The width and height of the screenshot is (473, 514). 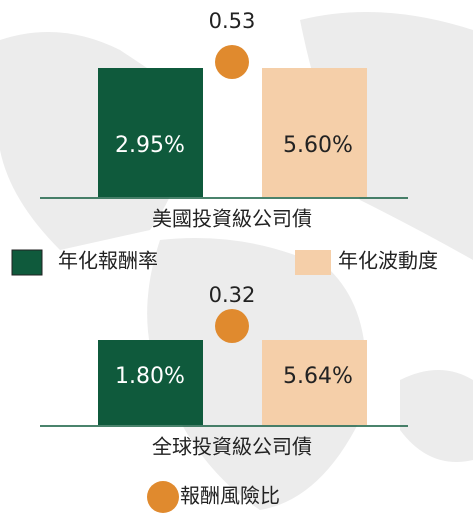 What do you see at coordinates (150, 376) in the screenshot?
I see `return-label: 1.80%` at bounding box center [150, 376].